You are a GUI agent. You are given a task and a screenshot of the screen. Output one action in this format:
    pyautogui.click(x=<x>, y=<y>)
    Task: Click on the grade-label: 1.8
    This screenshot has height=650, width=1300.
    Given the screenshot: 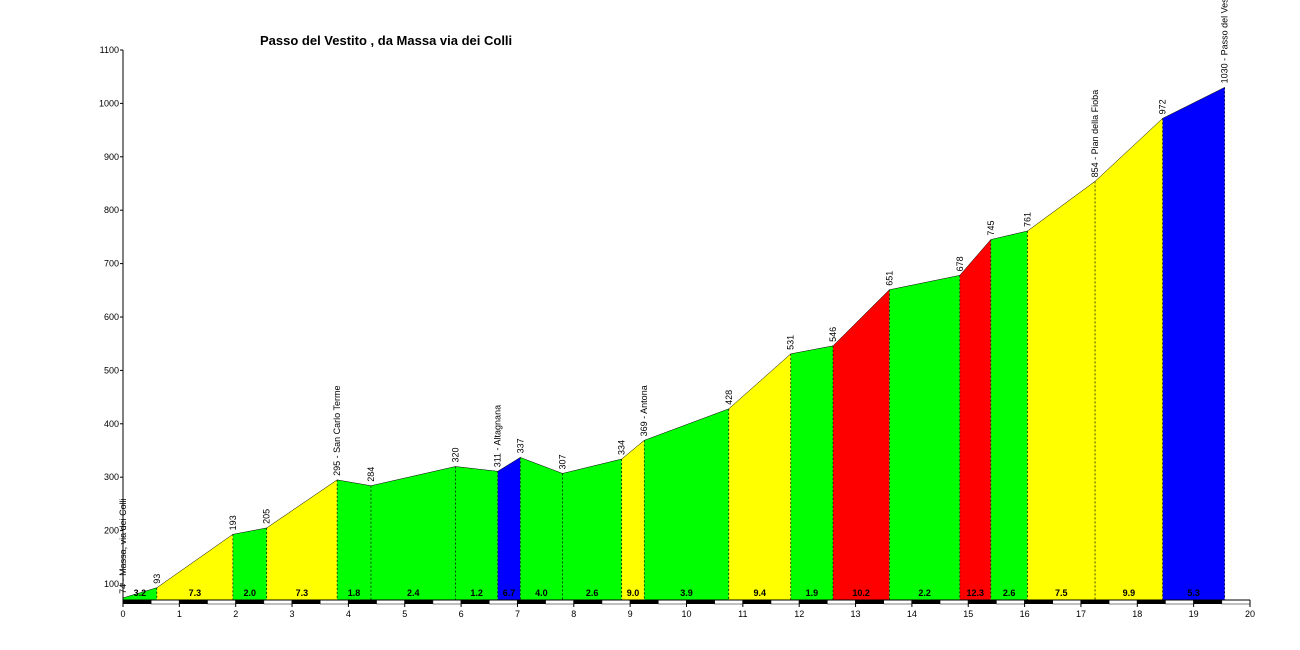 What is the action you would take?
    pyautogui.click(x=354, y=593)
    